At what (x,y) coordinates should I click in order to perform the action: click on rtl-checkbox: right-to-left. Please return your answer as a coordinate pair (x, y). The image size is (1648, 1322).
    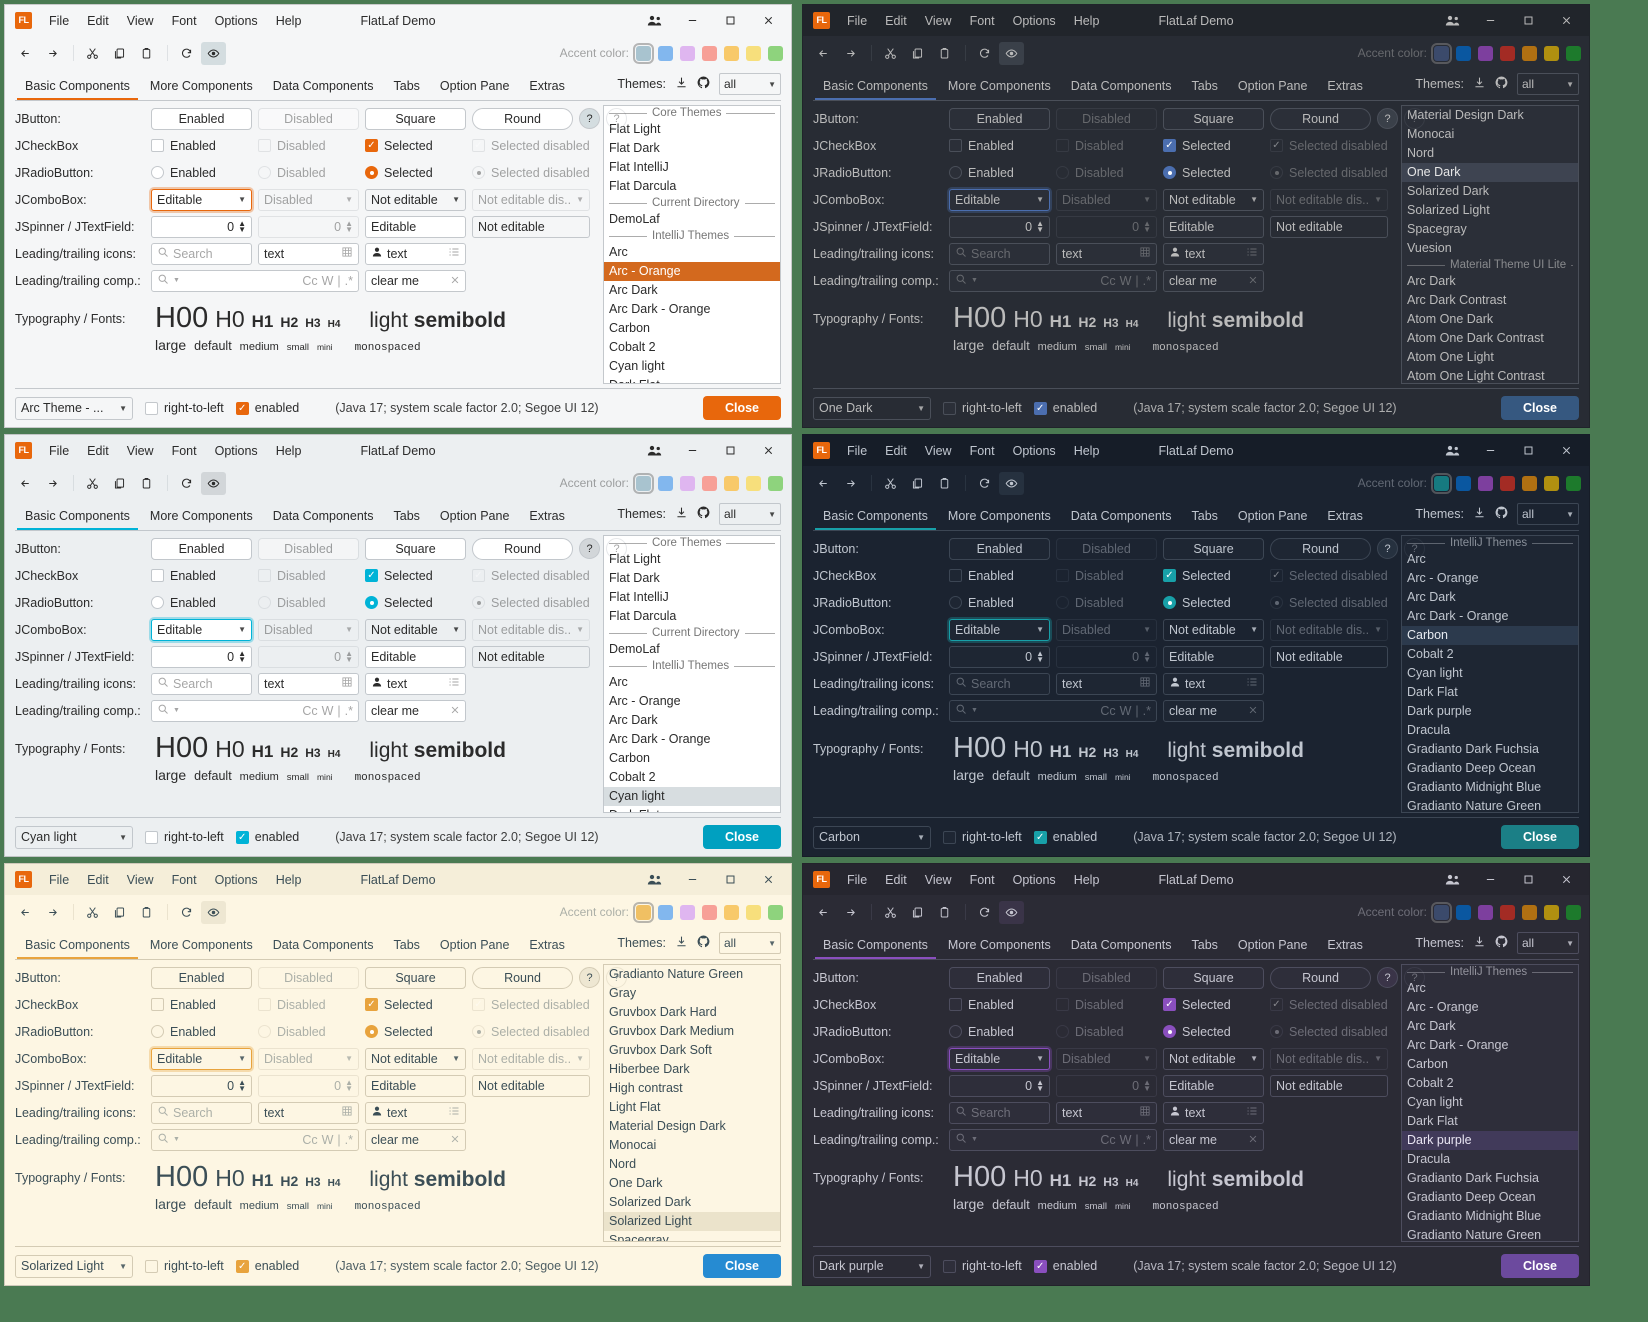
    Looking at the image, I should click on (184, 1266).